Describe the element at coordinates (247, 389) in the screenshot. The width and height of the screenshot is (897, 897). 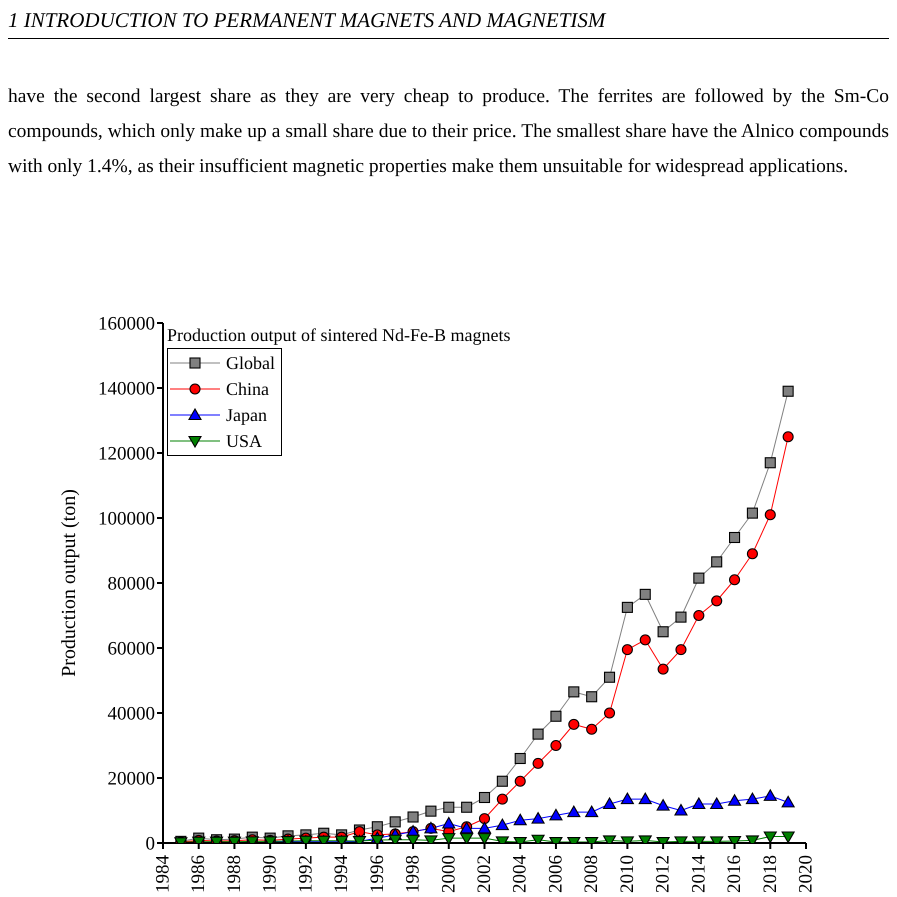
I see `legend-label: China` at that location.